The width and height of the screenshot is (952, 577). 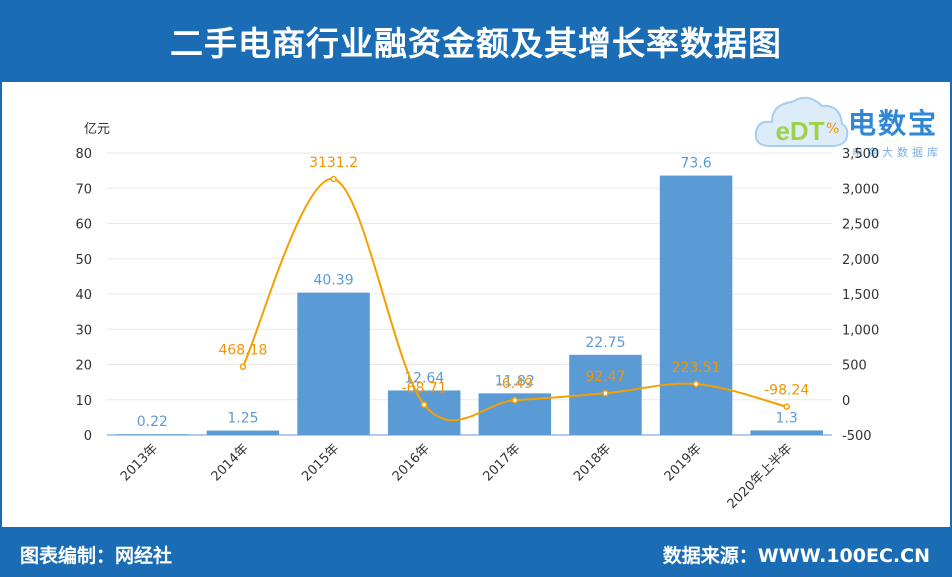 I want to click on bar-value-label: 1.3, so click(x=787, y=418).